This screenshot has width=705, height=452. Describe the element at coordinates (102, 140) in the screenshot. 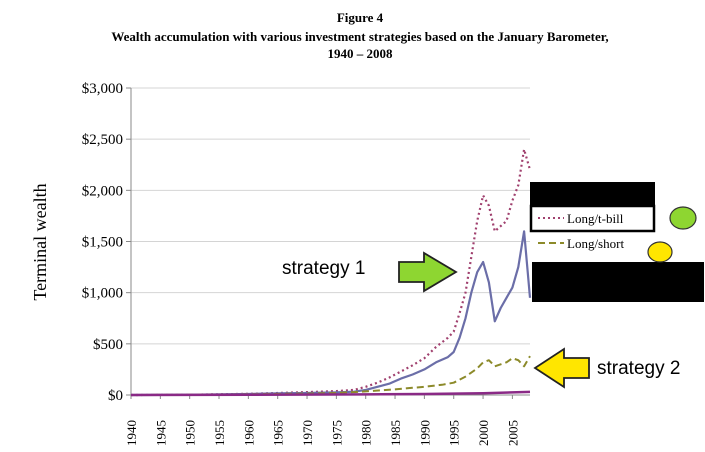

I see `y-tick-label: $2,500` at that location.